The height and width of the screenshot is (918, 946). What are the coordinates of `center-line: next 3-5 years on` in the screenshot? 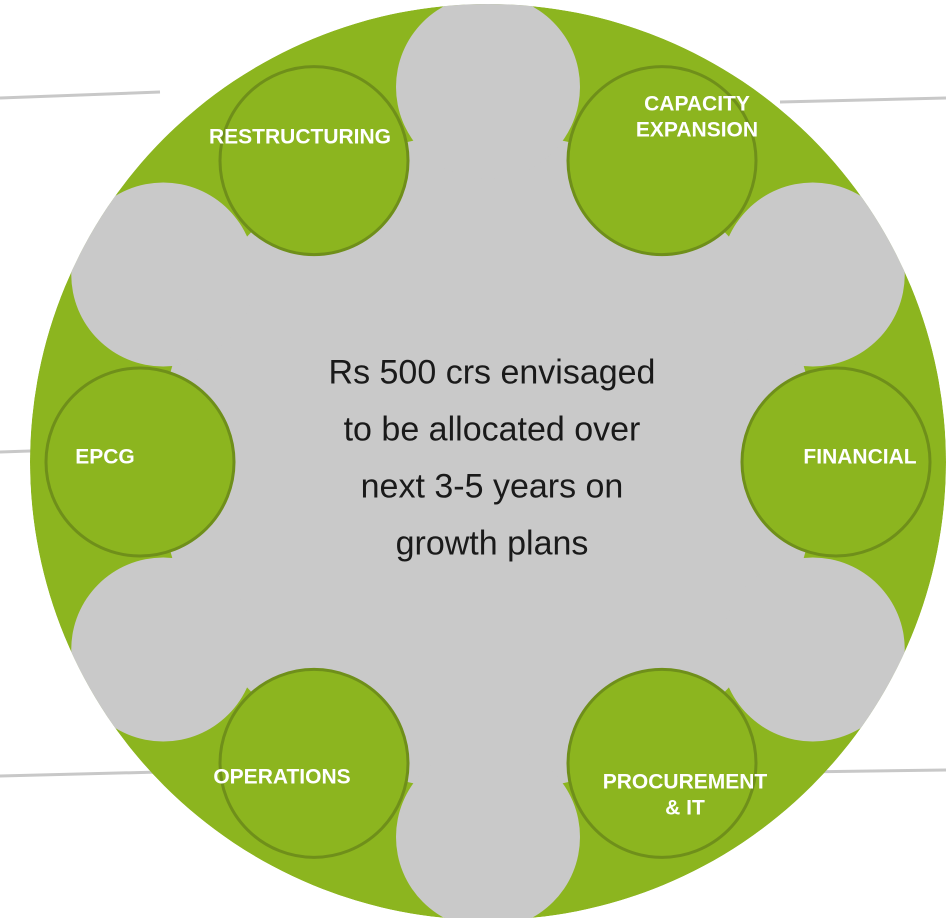 It's located at (492, 486).